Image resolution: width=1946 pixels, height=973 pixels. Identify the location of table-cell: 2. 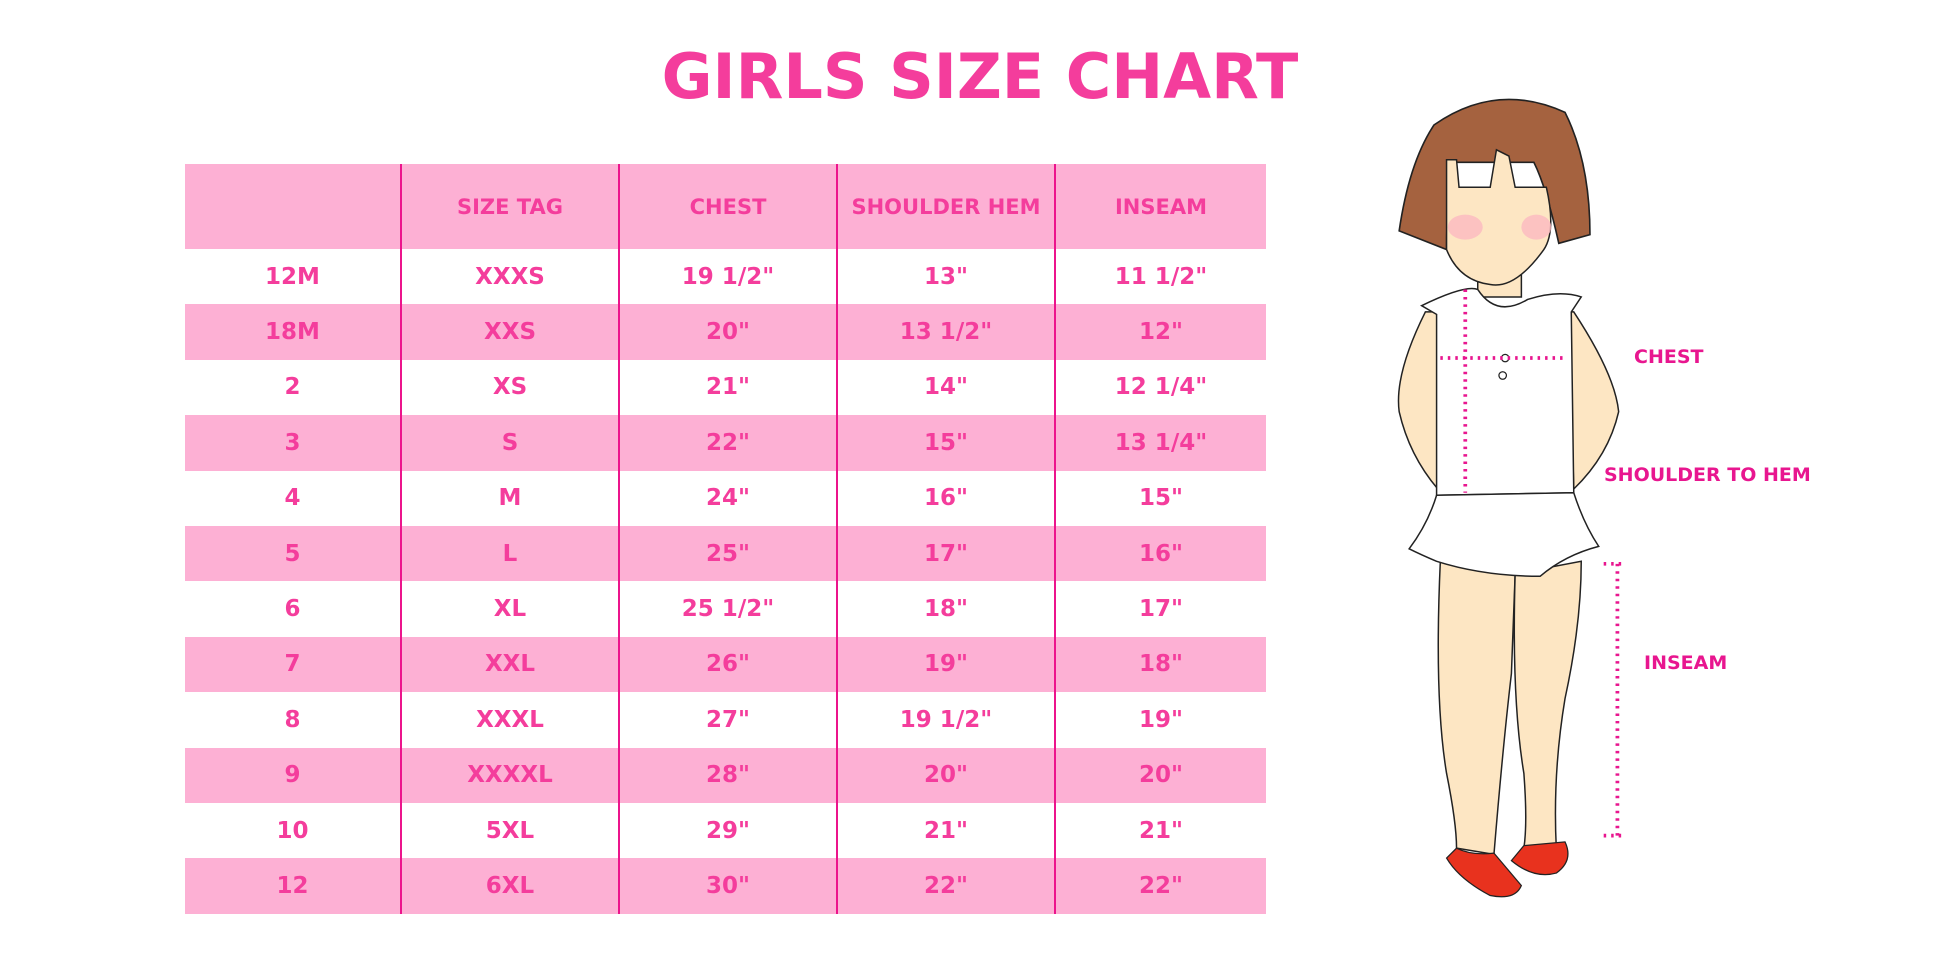
(292, 387).